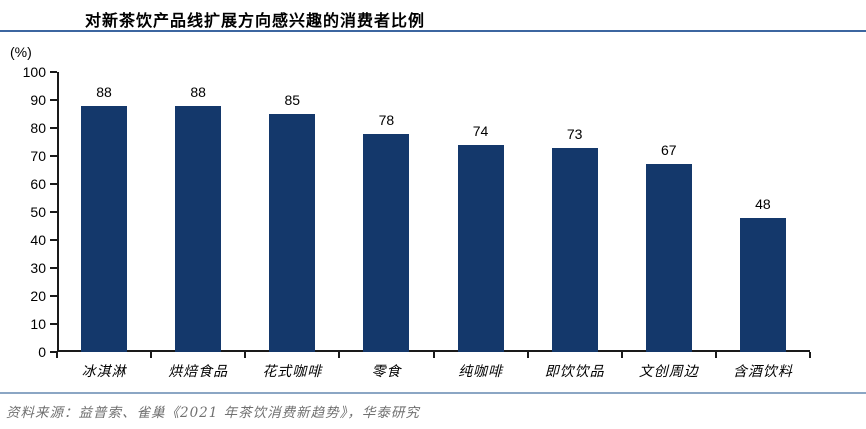 This screenshot has width=866, height=429. Describe the element at coordinates (668, 258) in the screenshot. I see `bar-文创周边` at that location.